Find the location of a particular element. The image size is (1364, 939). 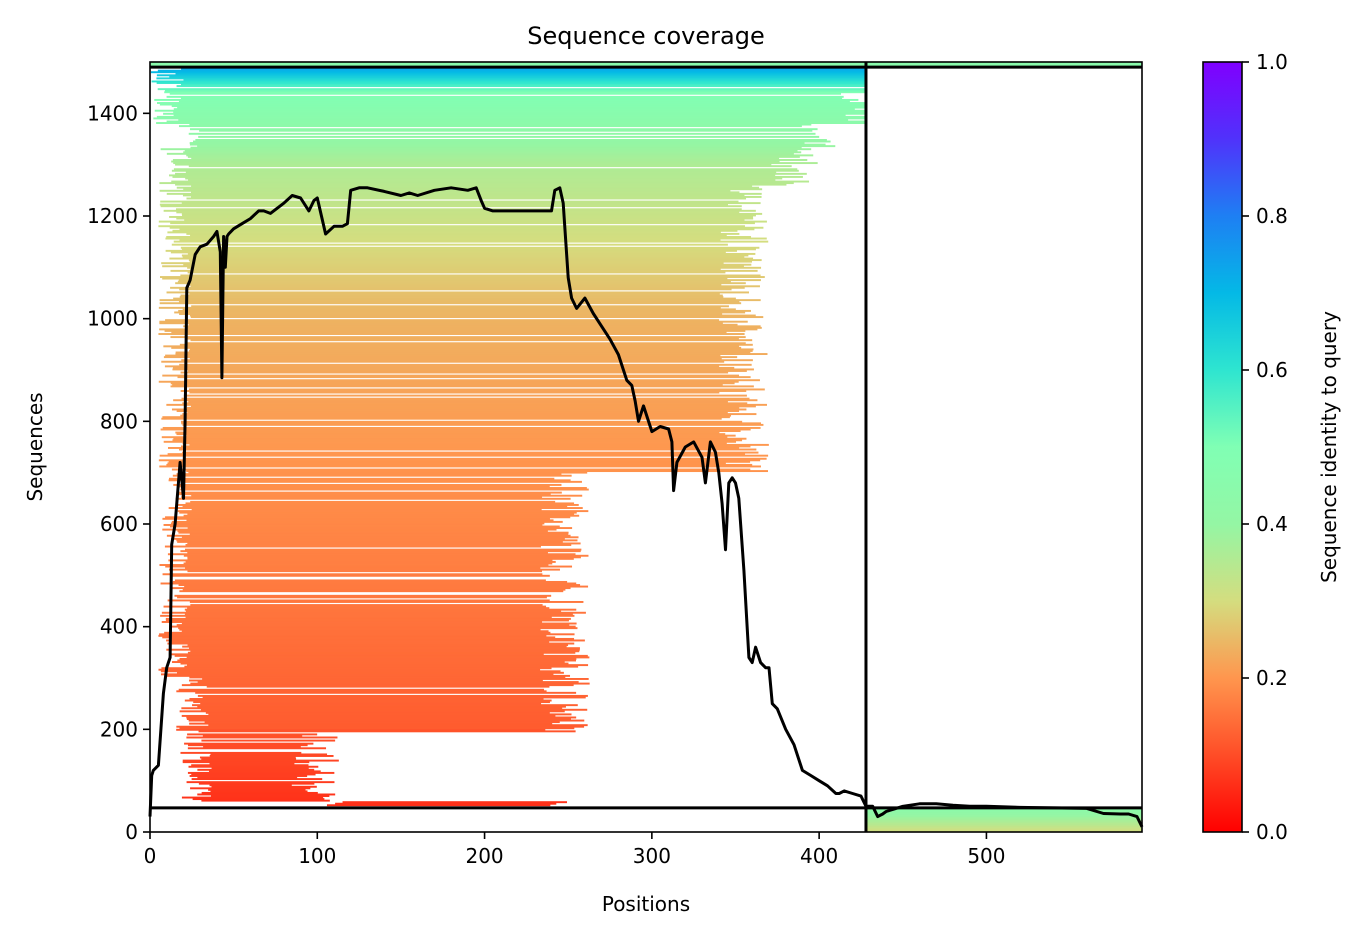

y-tick-label: 0 is located at coordinates (131, 832).